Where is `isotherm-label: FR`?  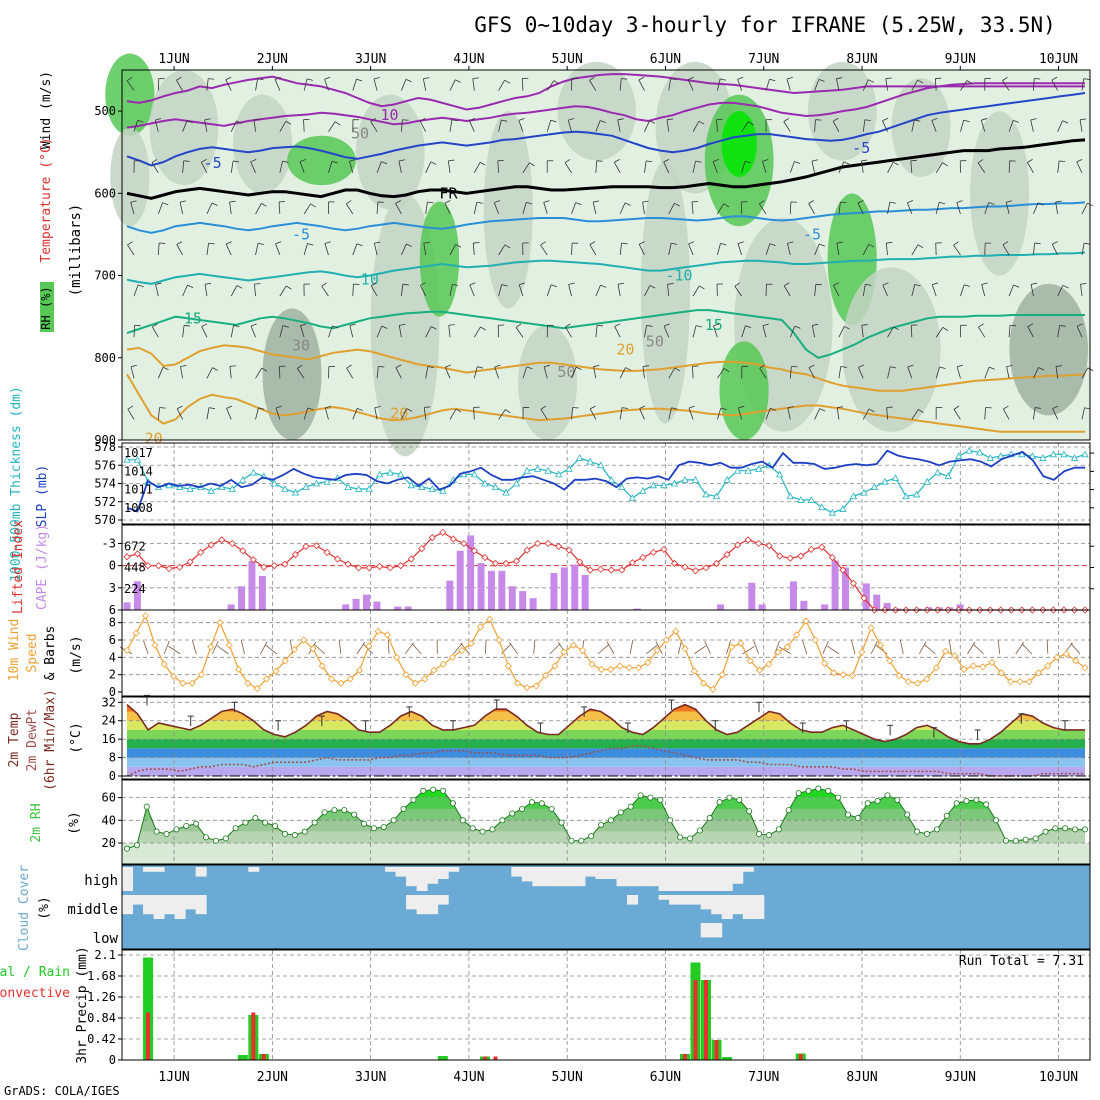 isotherm-label: FR is located at coordinates (448, 193).